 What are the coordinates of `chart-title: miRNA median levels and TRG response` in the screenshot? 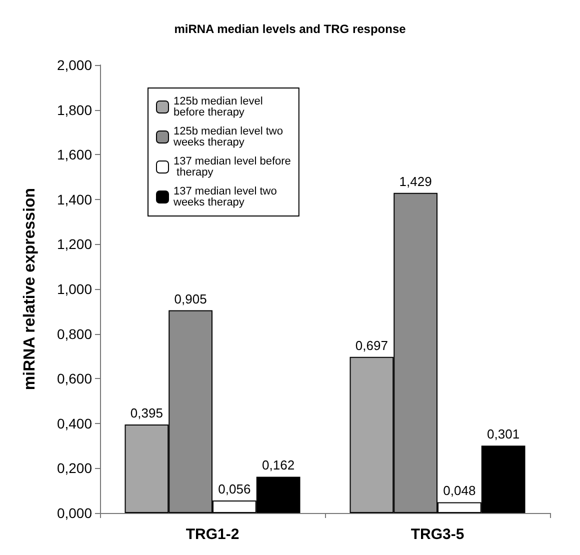 It's located at (290, 29).